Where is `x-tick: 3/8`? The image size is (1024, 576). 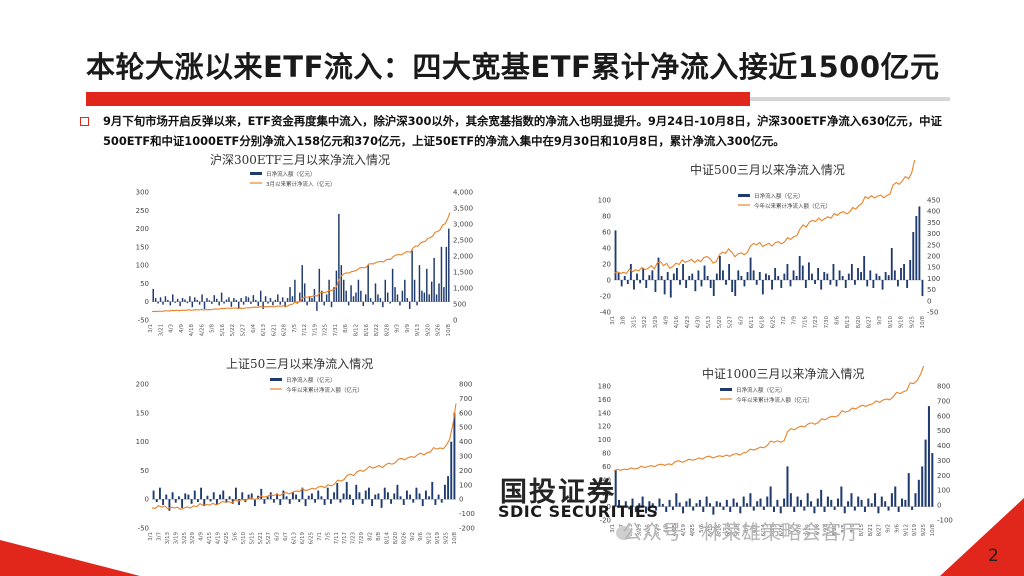 x-tick: 3/8 is located at coordinates (624, 320).